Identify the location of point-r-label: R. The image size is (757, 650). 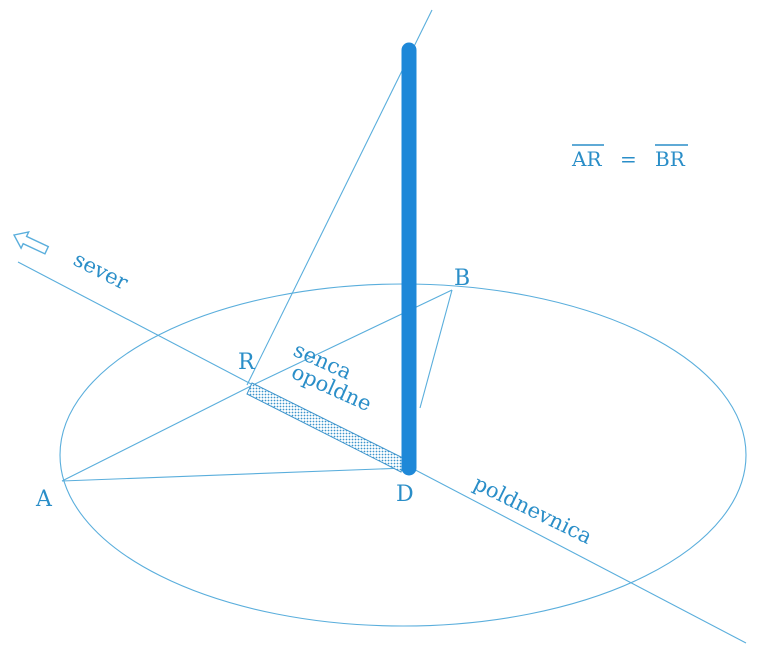
(247, 362).